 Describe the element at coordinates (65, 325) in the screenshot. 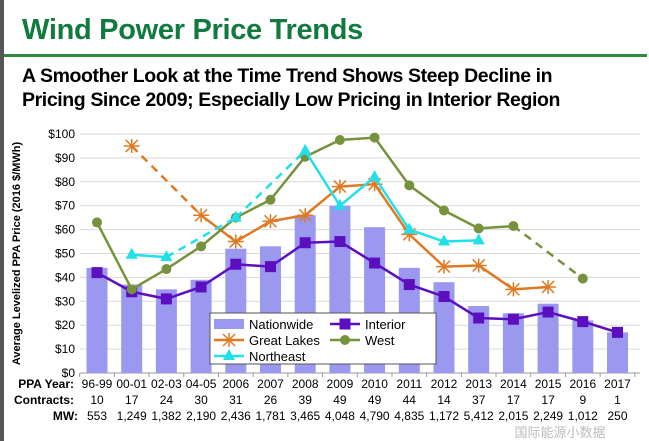

I see `y-tick-label: $20` at that location.